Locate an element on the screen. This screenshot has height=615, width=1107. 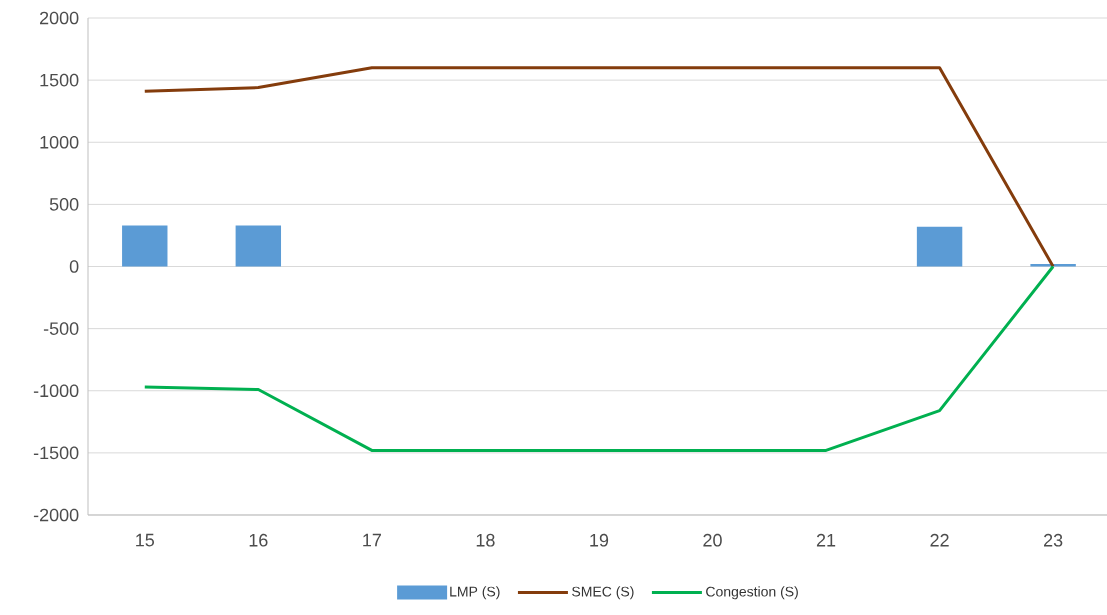
x-tick-label: 19 is located at coordinates (599, 540).